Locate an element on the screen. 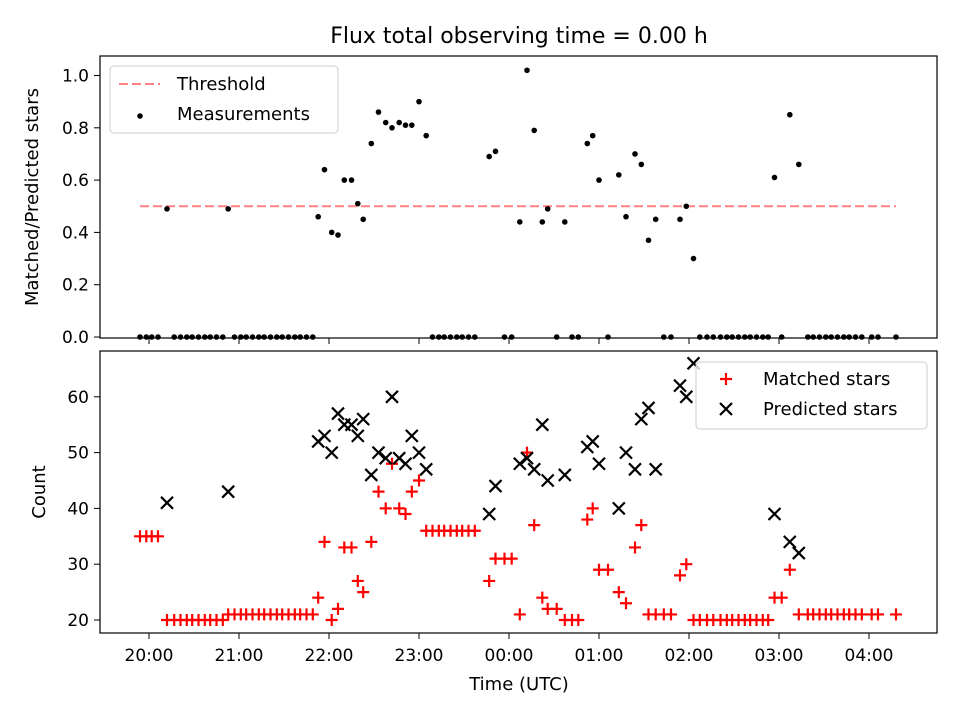 This screenshot has width=960, height=720. x-axis-label: Time (UTC) is located at coordinates (518, 684).